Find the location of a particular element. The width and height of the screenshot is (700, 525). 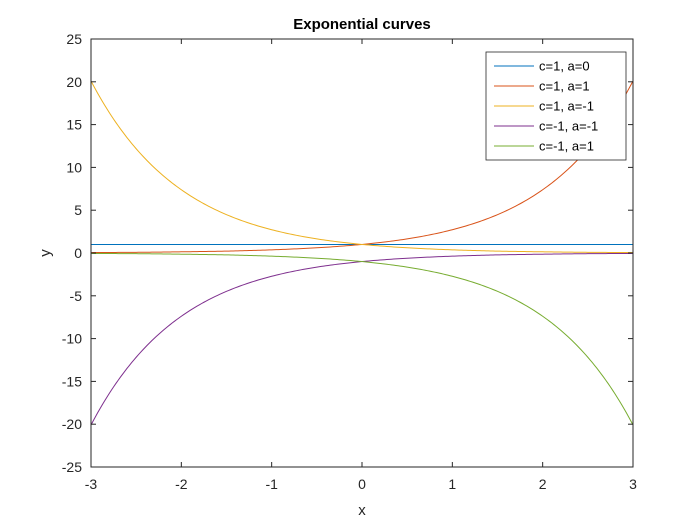

legend-label-1: c=1, a=0 is located at coordinates (564, 66).